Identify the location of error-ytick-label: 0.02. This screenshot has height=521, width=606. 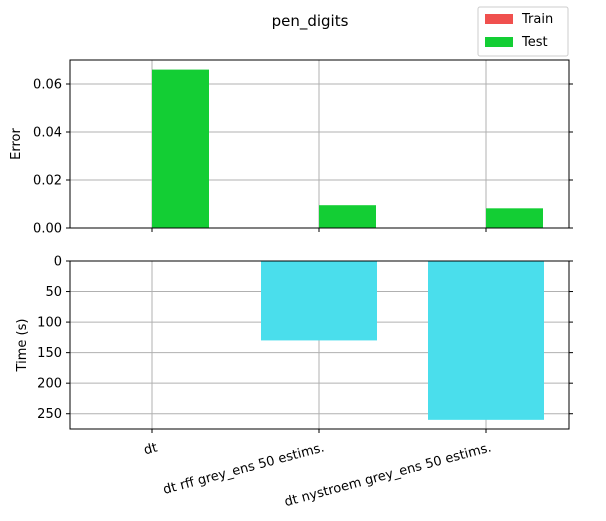
(47, 181).